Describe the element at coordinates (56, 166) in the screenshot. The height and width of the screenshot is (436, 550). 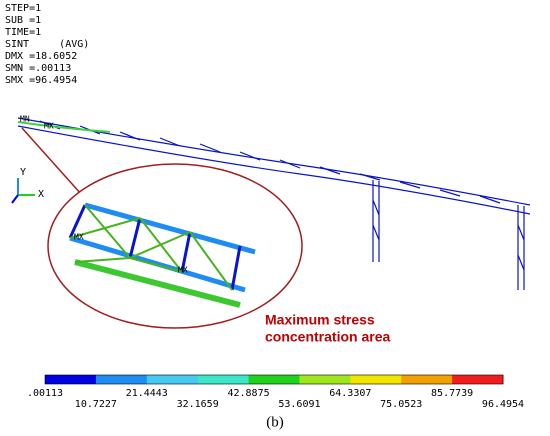
I see `callout-line` at that location.